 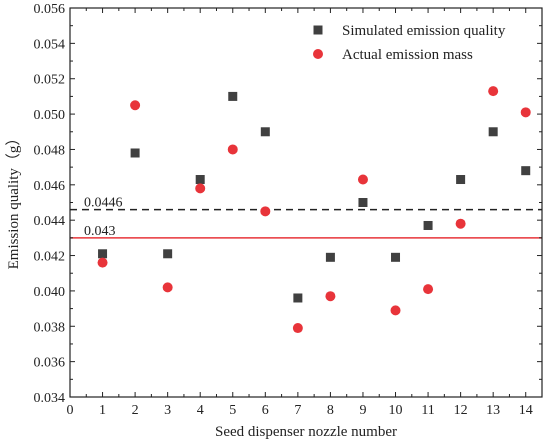 I want to click on y-tick-label: 0.048, so click(x=50, y=150).